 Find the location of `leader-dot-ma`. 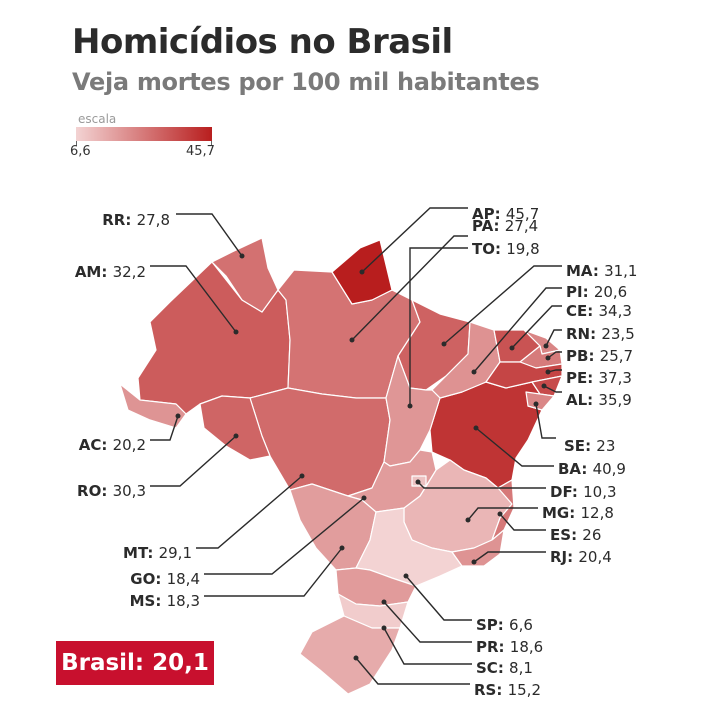

leader-dot-ma is located at coordinates (444, 344).